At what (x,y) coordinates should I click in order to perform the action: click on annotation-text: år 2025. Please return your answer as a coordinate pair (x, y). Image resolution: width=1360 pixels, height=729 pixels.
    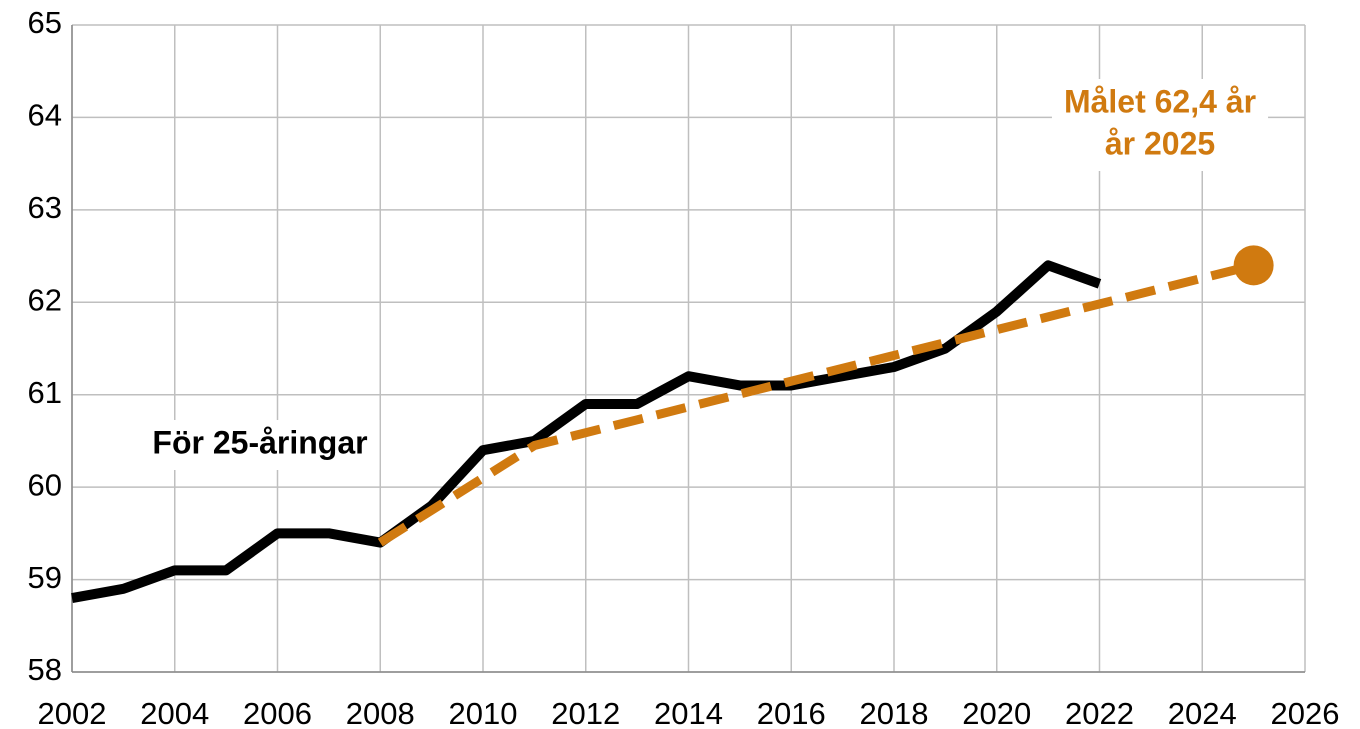
    Looking at the image, I should click on (1160, 143).